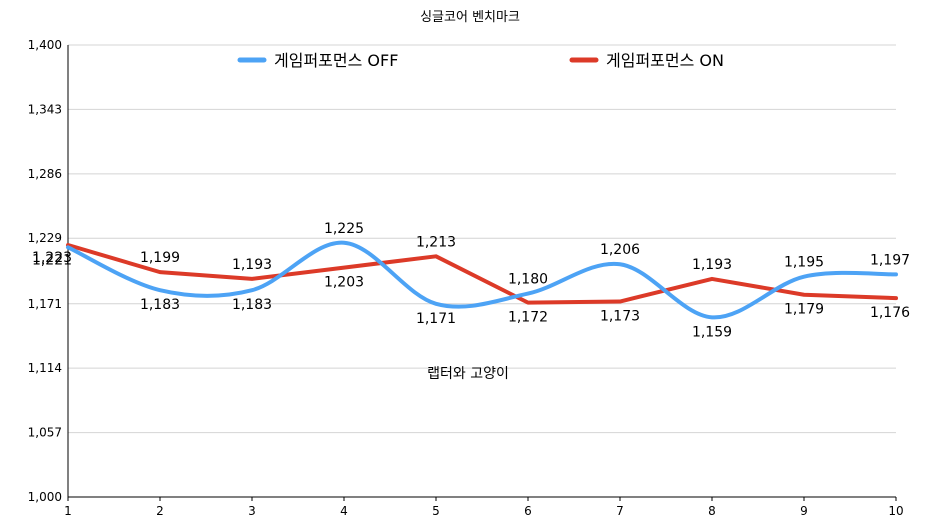 The image size is (936, 522). Describe the element at coordinates (45, 238) in the screenshot. I see `y-tick-label: 1,229` at that location.